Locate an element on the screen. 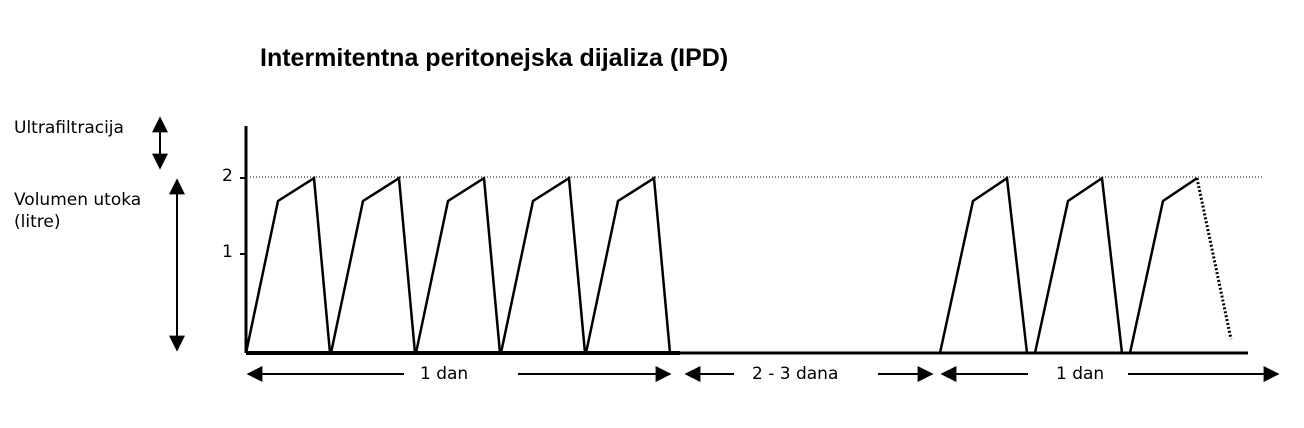 The width and height of the screenshot is (1304, 428). y-tick-2: 2 is located at coordinates (227, 176).